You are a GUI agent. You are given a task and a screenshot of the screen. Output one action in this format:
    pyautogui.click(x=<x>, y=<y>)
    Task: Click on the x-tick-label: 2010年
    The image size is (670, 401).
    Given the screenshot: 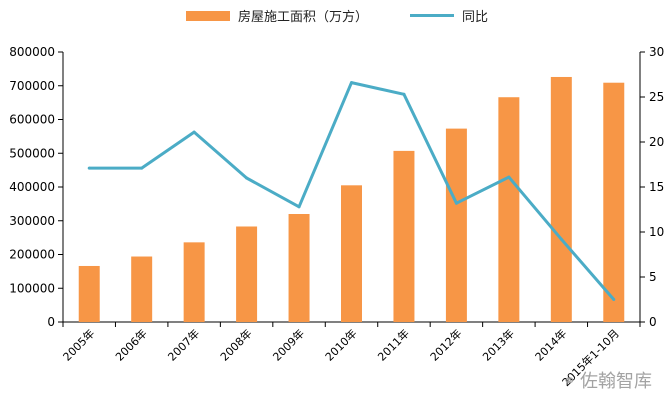 What is the action you would take?
    pyautogui.click(x=340, y=344)
    